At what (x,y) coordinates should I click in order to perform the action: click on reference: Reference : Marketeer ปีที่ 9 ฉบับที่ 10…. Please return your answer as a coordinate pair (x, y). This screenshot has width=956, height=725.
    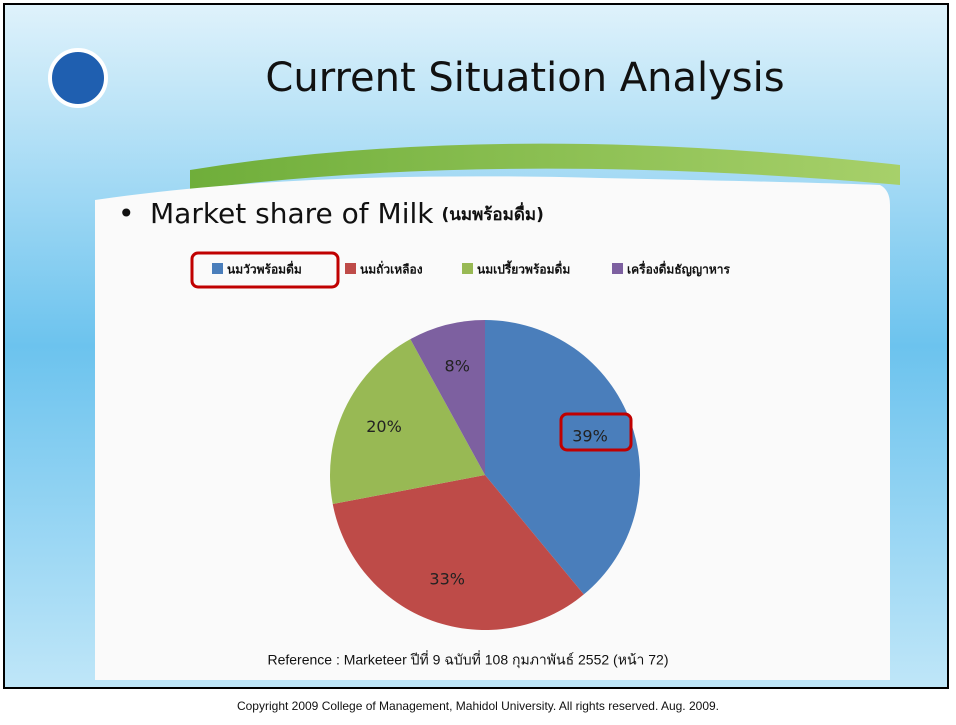
    Looking at the image, I should click on (467, 660).